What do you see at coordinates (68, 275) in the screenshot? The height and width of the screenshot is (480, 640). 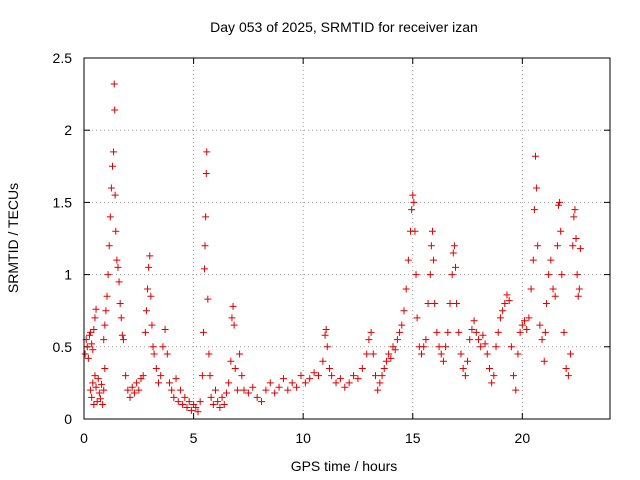 I see `y-tick-label: 1` at bounding box center [68, 275].